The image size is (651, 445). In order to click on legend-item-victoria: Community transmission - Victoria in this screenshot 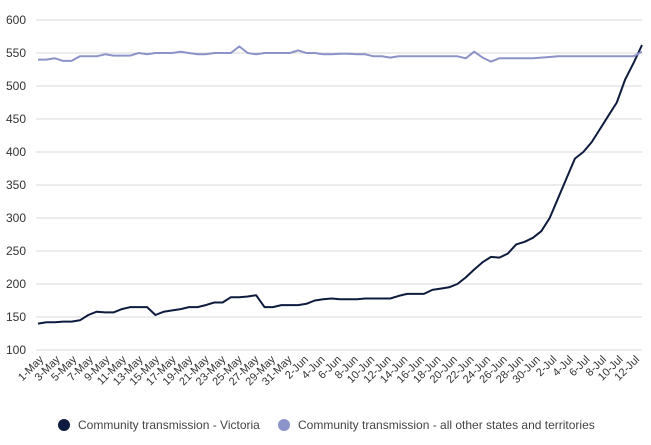, I will do `click(159, 425)`.